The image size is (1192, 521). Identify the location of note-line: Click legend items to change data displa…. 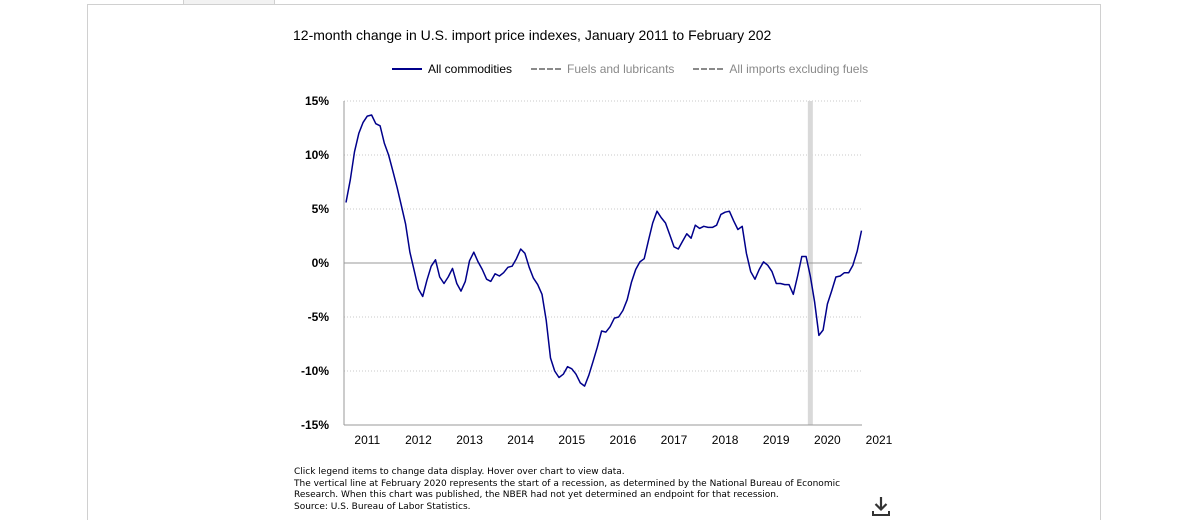
(459, 472).